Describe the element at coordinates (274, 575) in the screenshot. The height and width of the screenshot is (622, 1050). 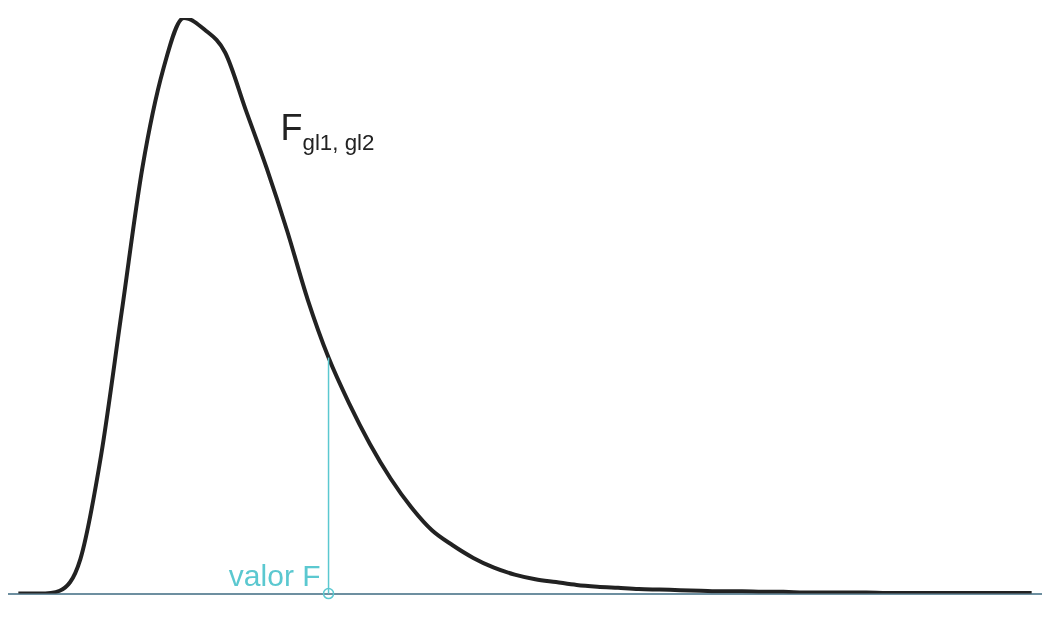
I see `annotation: valor F` at that location.